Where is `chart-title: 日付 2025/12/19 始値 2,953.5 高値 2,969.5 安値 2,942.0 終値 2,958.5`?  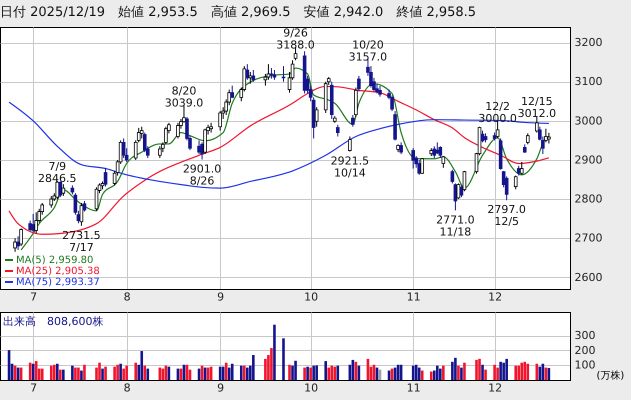
chart-title: 日付 2025/12/19 始値 2,953.5 高値 2,969.5 安値 2,942.0 終値 2,958.5 is located at coordinates (238, 12).